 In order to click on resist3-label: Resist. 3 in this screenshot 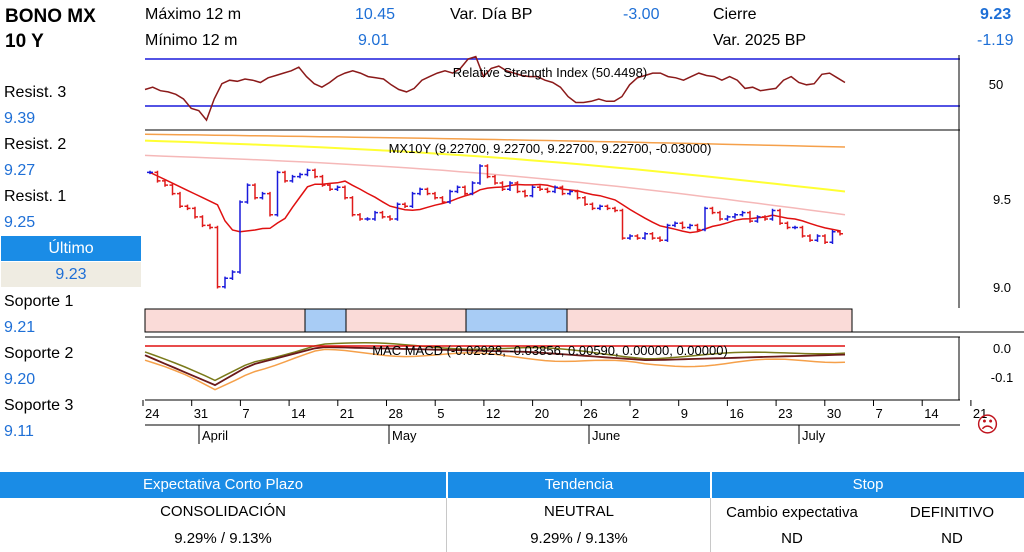, I will do `click(35, 92)`.